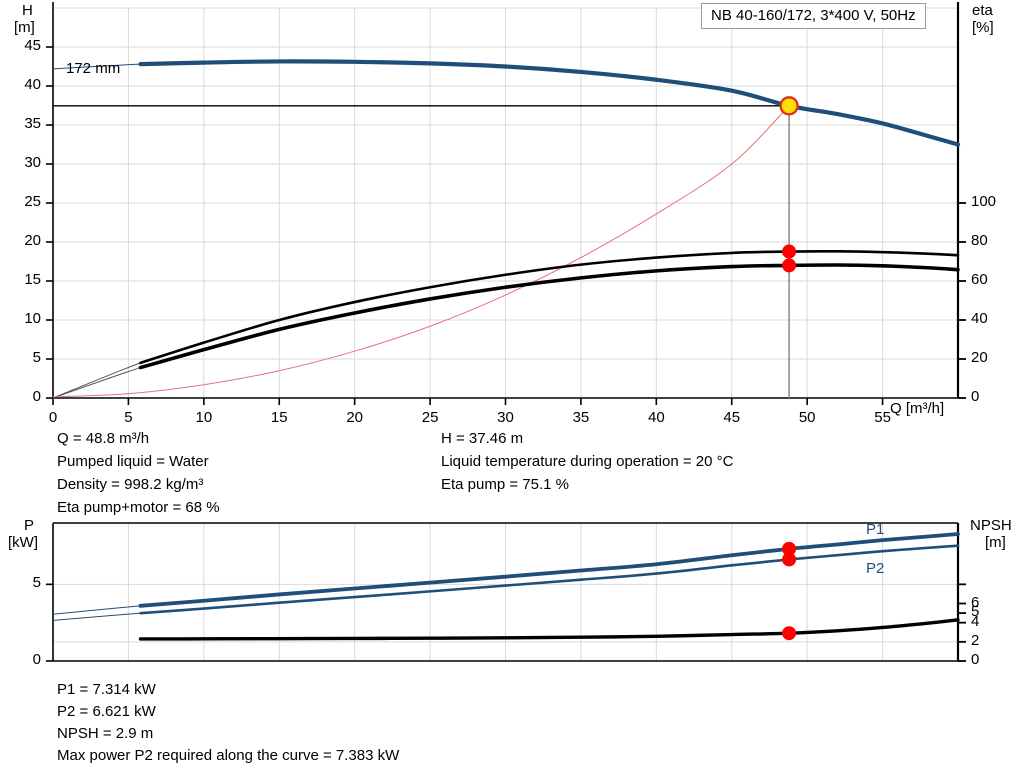 This screenshot has height=781, width=1024. Describe the element at coordinates (975, 621) in the screenshot. I see `tick-label: 4` at that location.